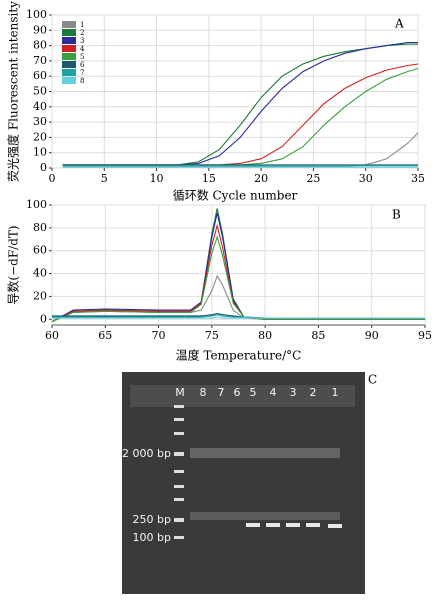 This screenshot has width=435, height=601. I want to click on y-tick-label: 70, so click(40, 60).